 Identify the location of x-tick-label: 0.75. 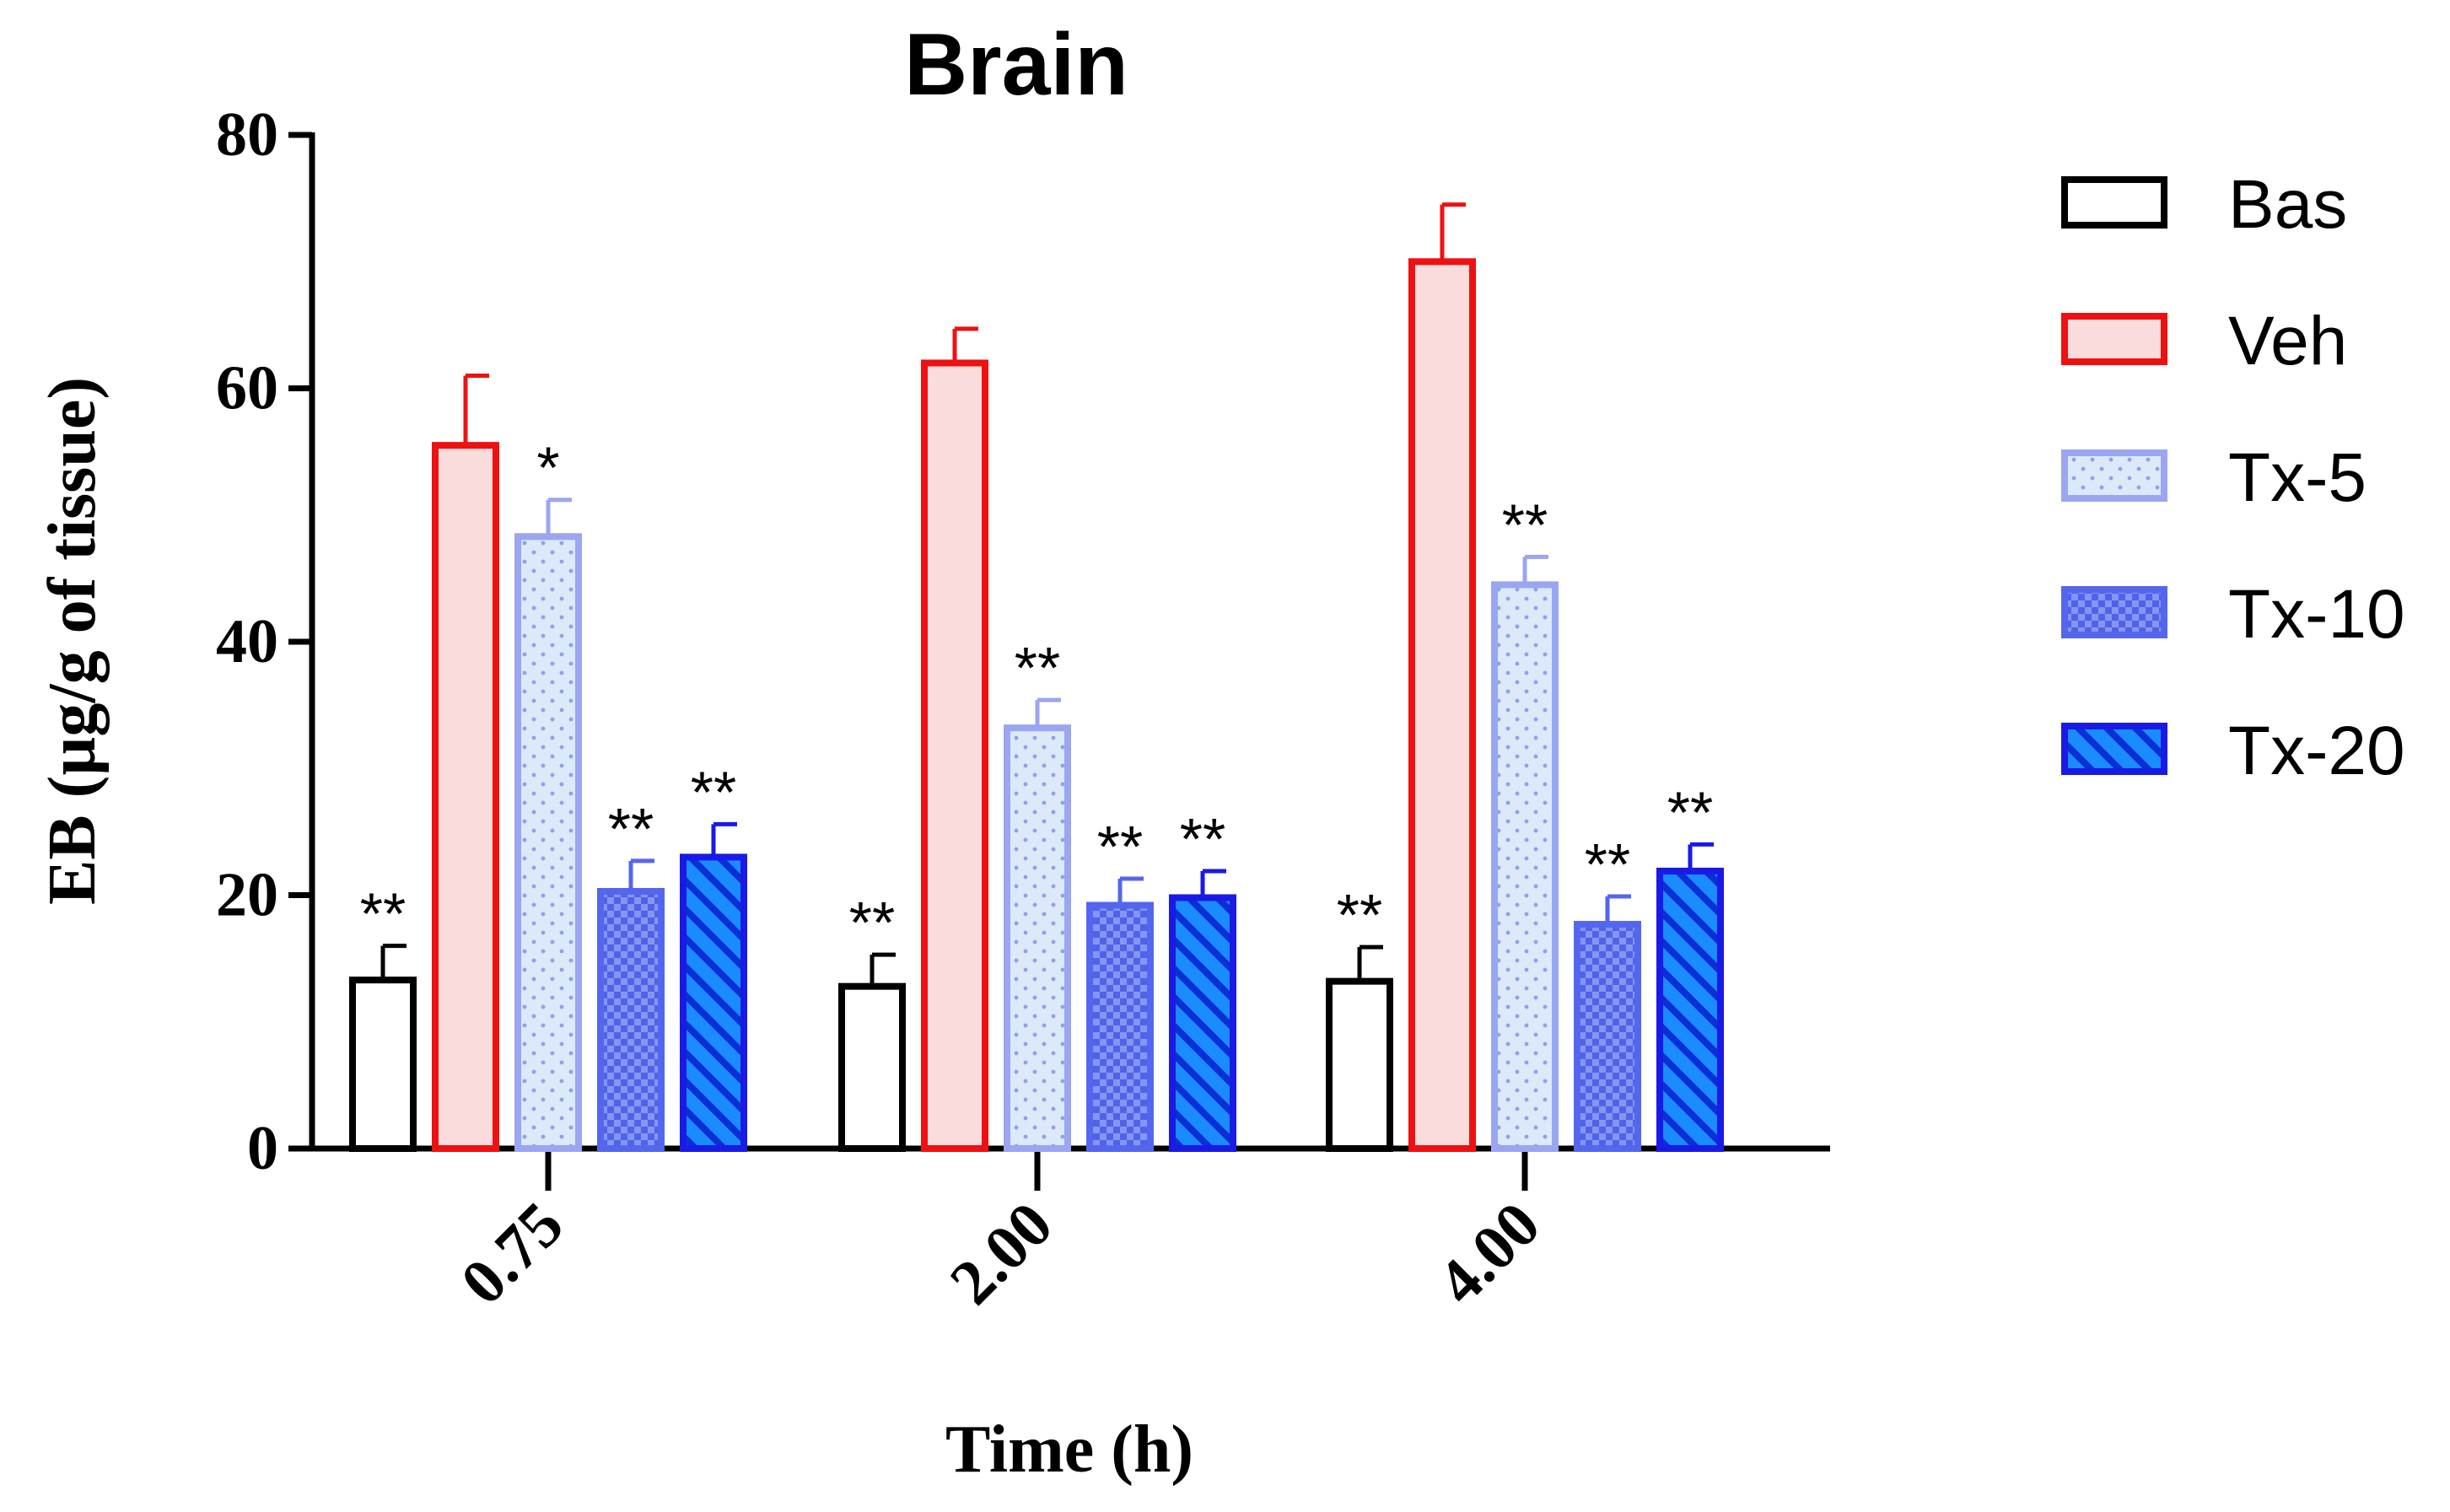
(512, 1254).